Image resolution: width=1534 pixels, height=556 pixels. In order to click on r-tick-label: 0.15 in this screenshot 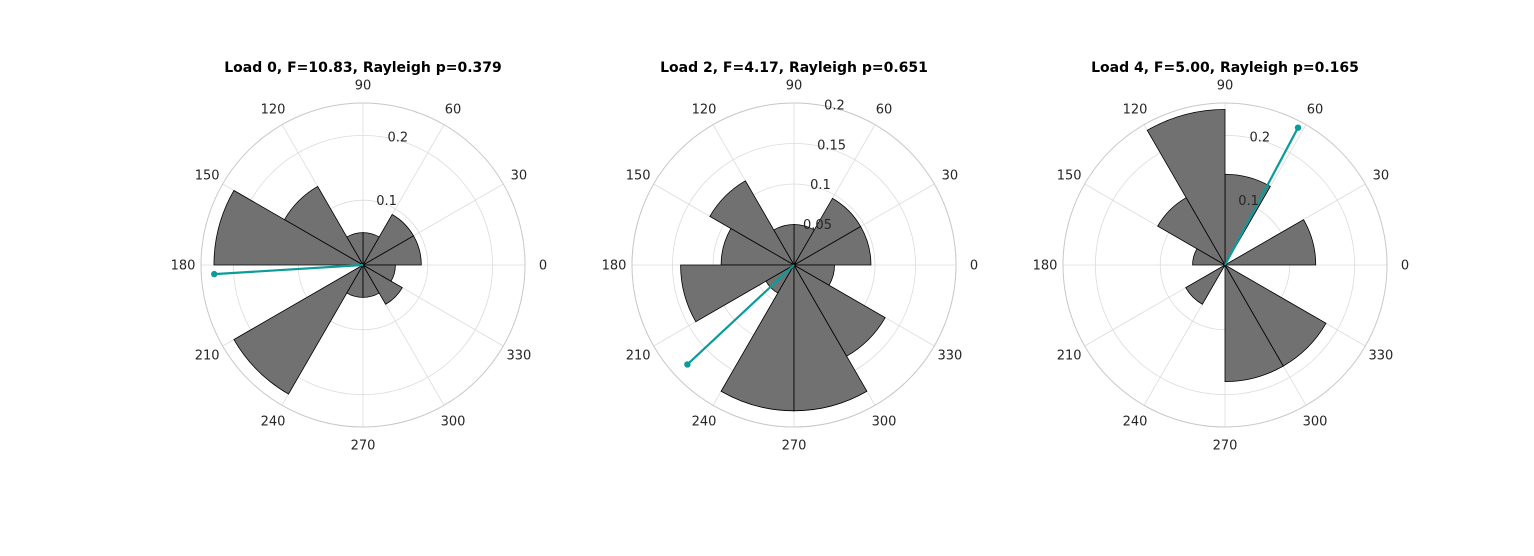, I will do `click(831, 145)`.